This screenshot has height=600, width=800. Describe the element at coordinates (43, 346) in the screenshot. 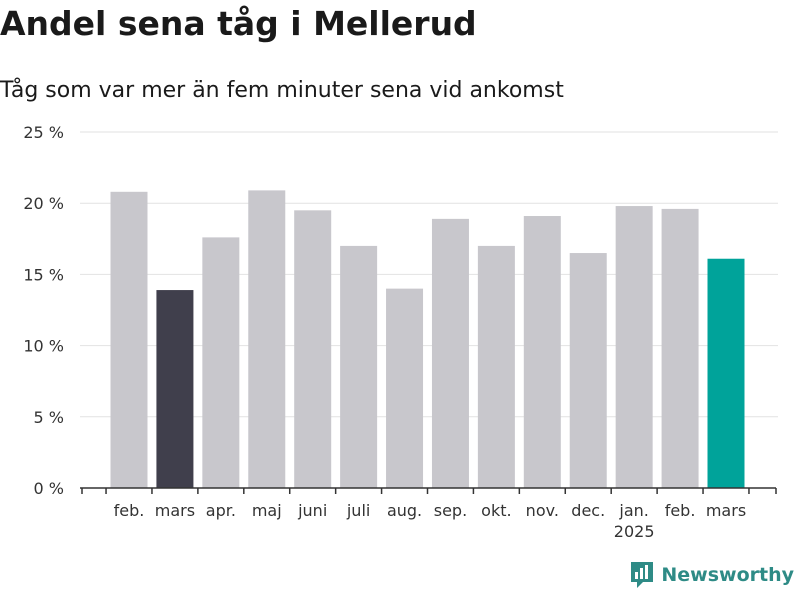

I see `y-tick-label: 10 %` at that location.